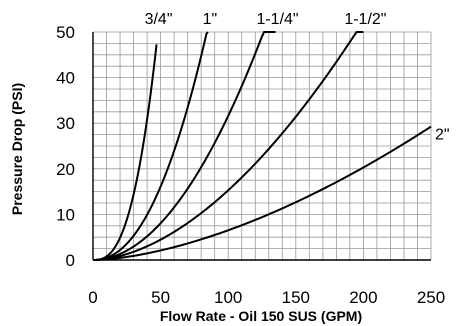 The image size is (456, 326). I want to click on x-tick-label: 250, so click(431, 297).